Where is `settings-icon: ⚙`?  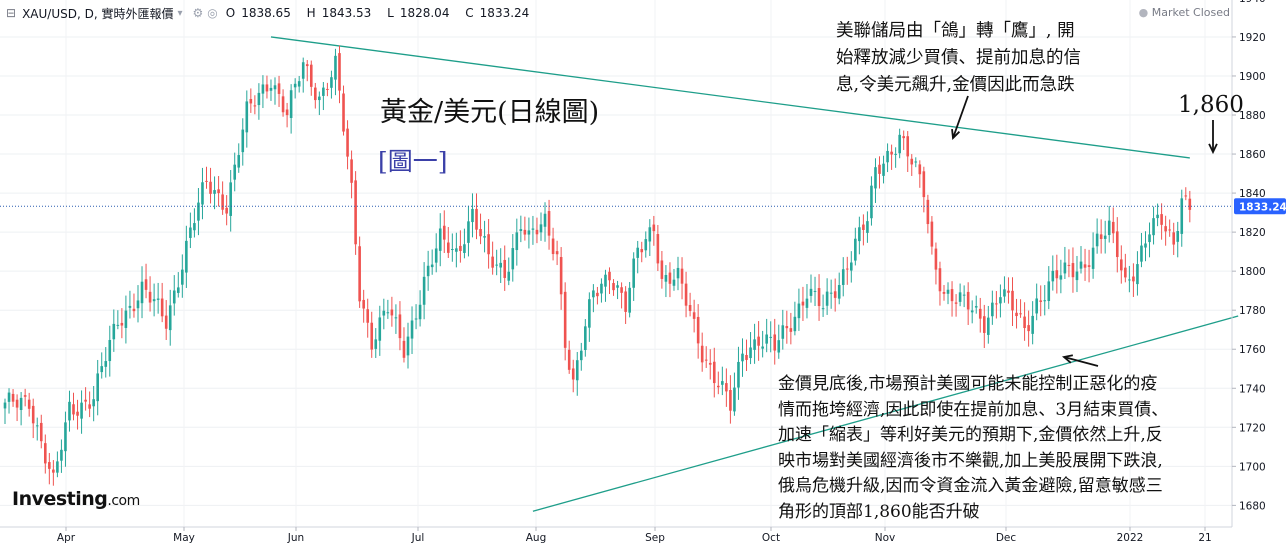 settings-icon: ⚙ is located at coordinates (198, 13).